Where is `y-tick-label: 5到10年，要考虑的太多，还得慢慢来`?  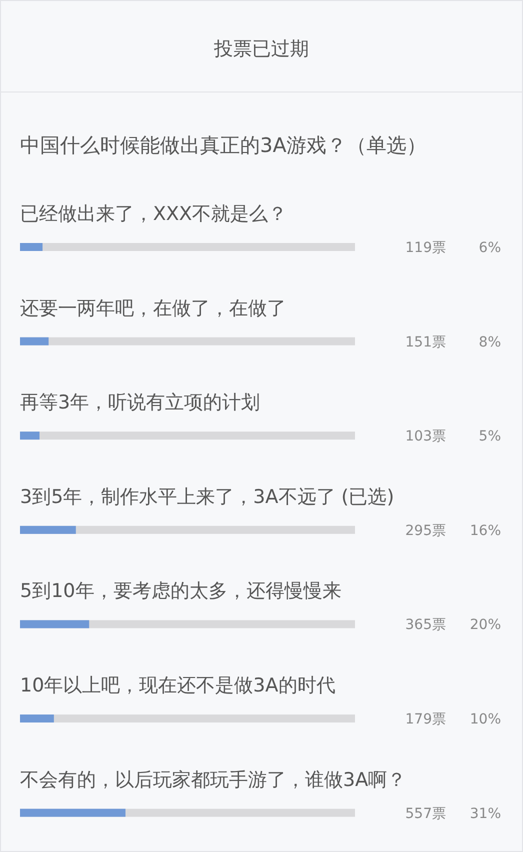 y-tick-label: 5到10年，要考虑的太多，还得慢慢来 is located at coordinates (181, 591).